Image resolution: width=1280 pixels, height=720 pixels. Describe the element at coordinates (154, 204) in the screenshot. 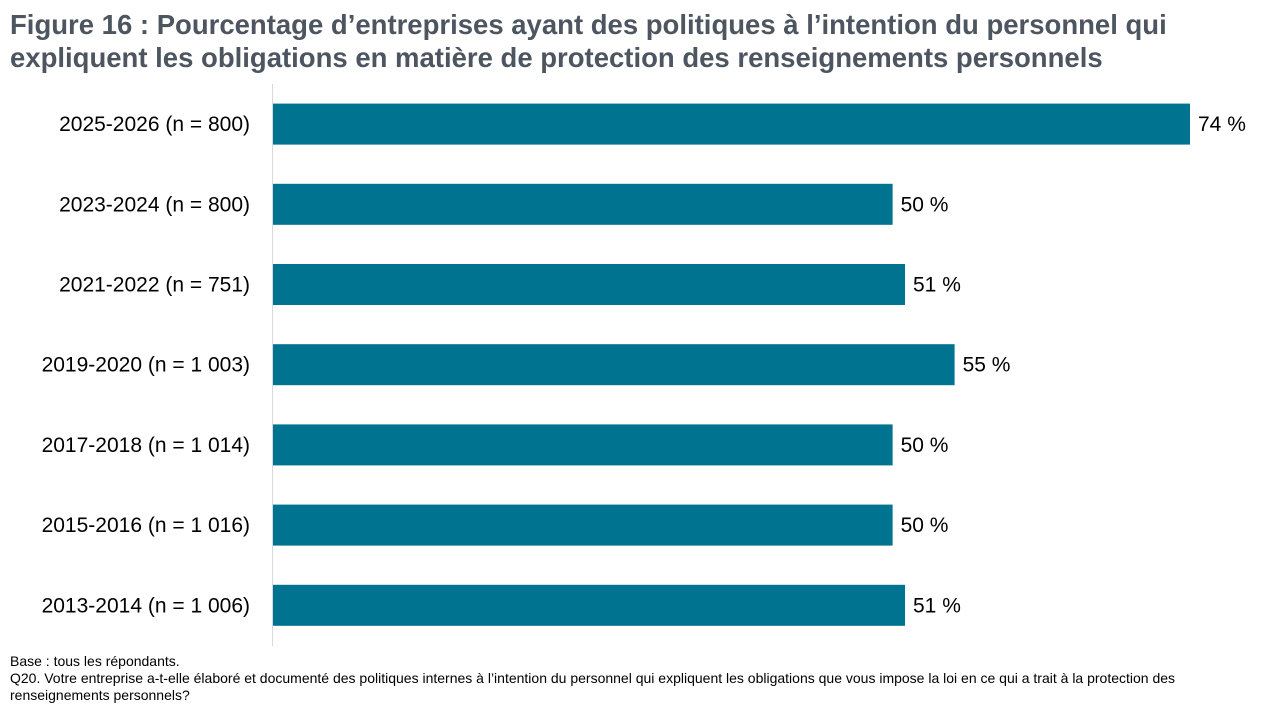

I see `category-label-1: 2023-2024 (n = 800)` at that location.